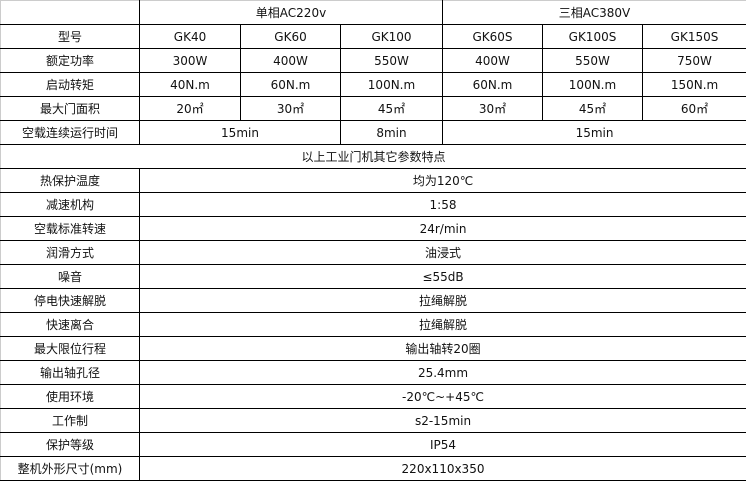  What do you see at coordinates (70, 180) in the screenshot?
I see `row-label: 热保护温度` at bounding box center [70, 180].